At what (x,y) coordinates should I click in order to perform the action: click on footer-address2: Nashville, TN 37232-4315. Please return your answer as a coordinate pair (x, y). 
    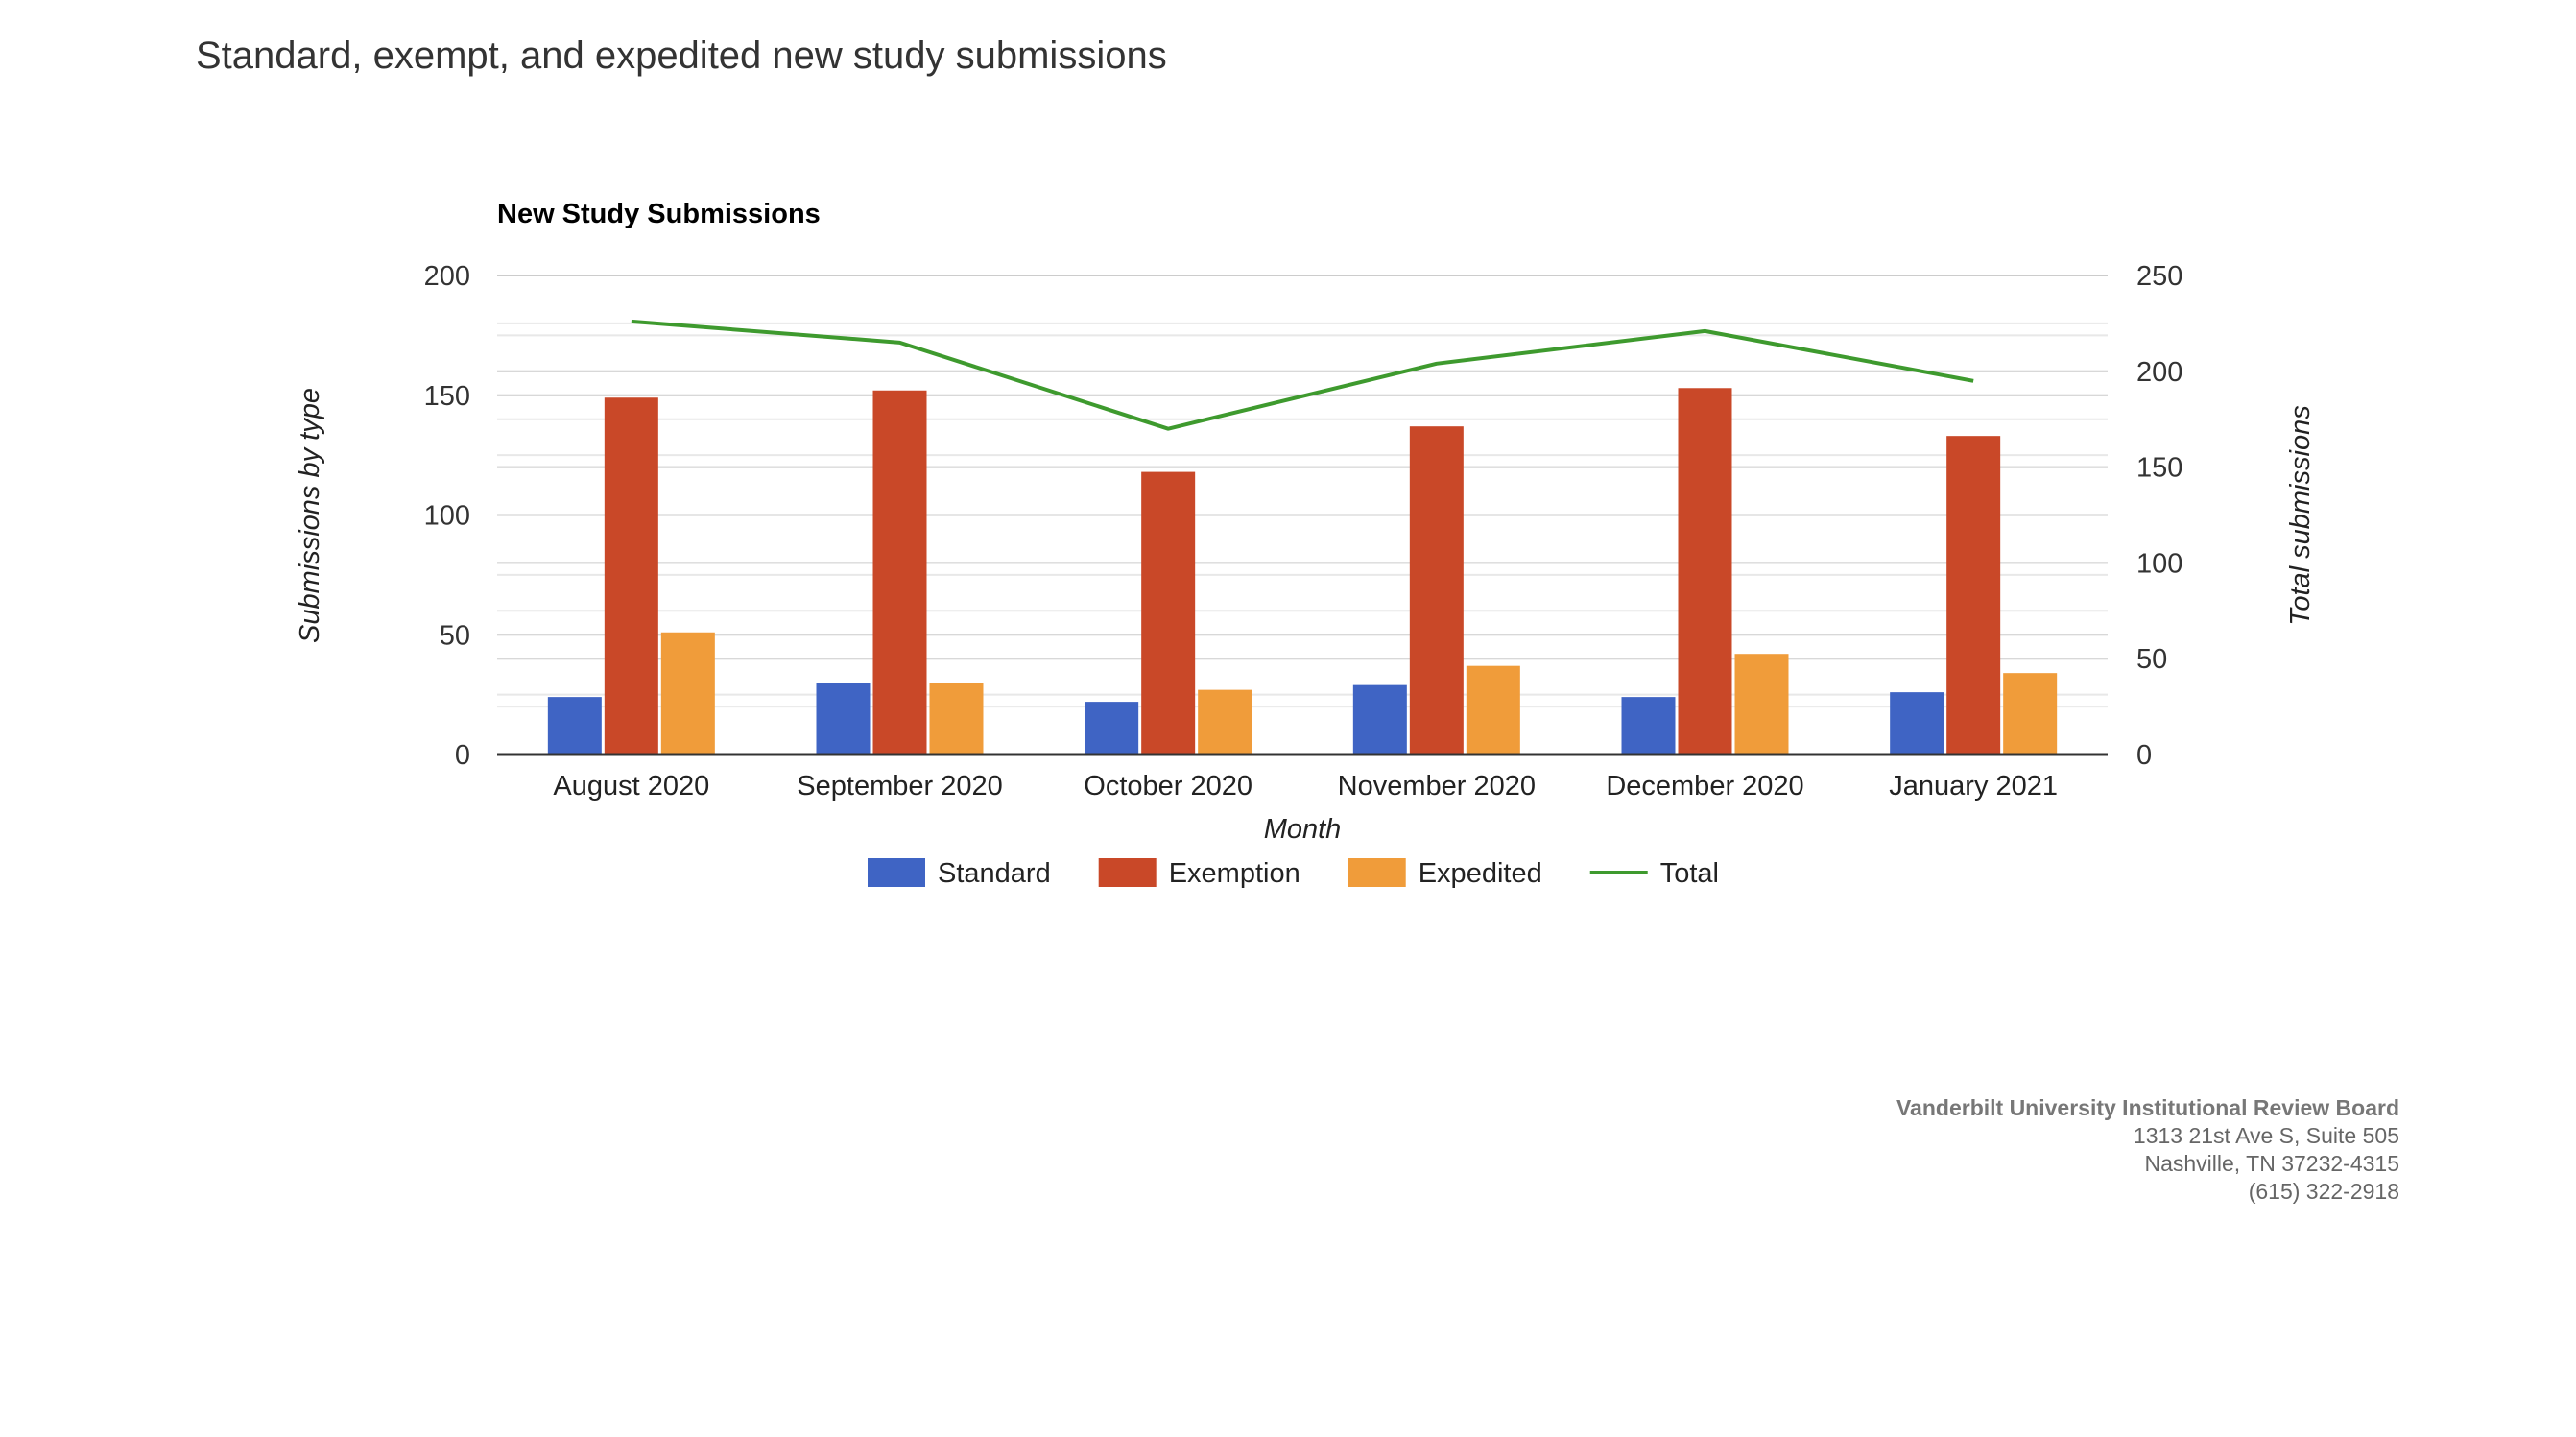
    Looking at the image, I should click on (2271, 1164).